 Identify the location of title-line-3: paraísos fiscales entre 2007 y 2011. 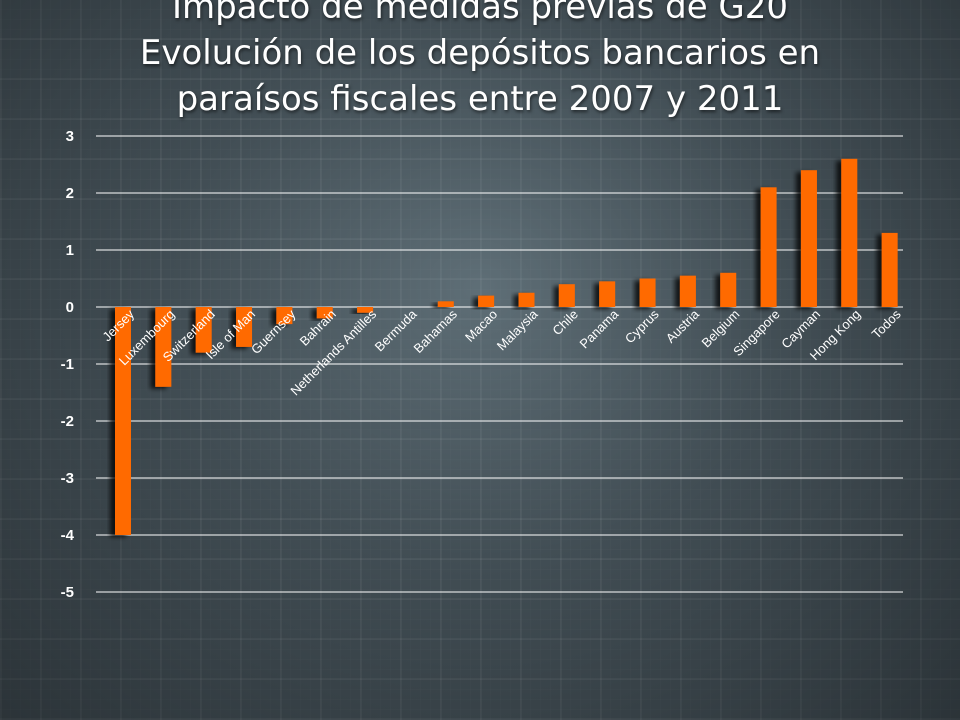
(480, 99).